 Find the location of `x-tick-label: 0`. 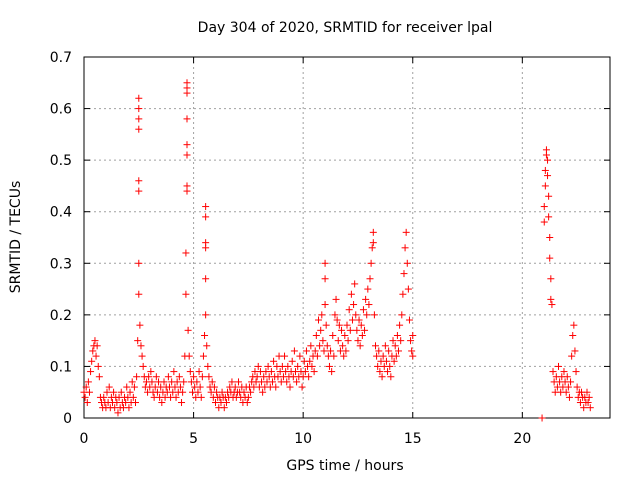

x-tick-label: 0 is located at coordinates (84, 439).